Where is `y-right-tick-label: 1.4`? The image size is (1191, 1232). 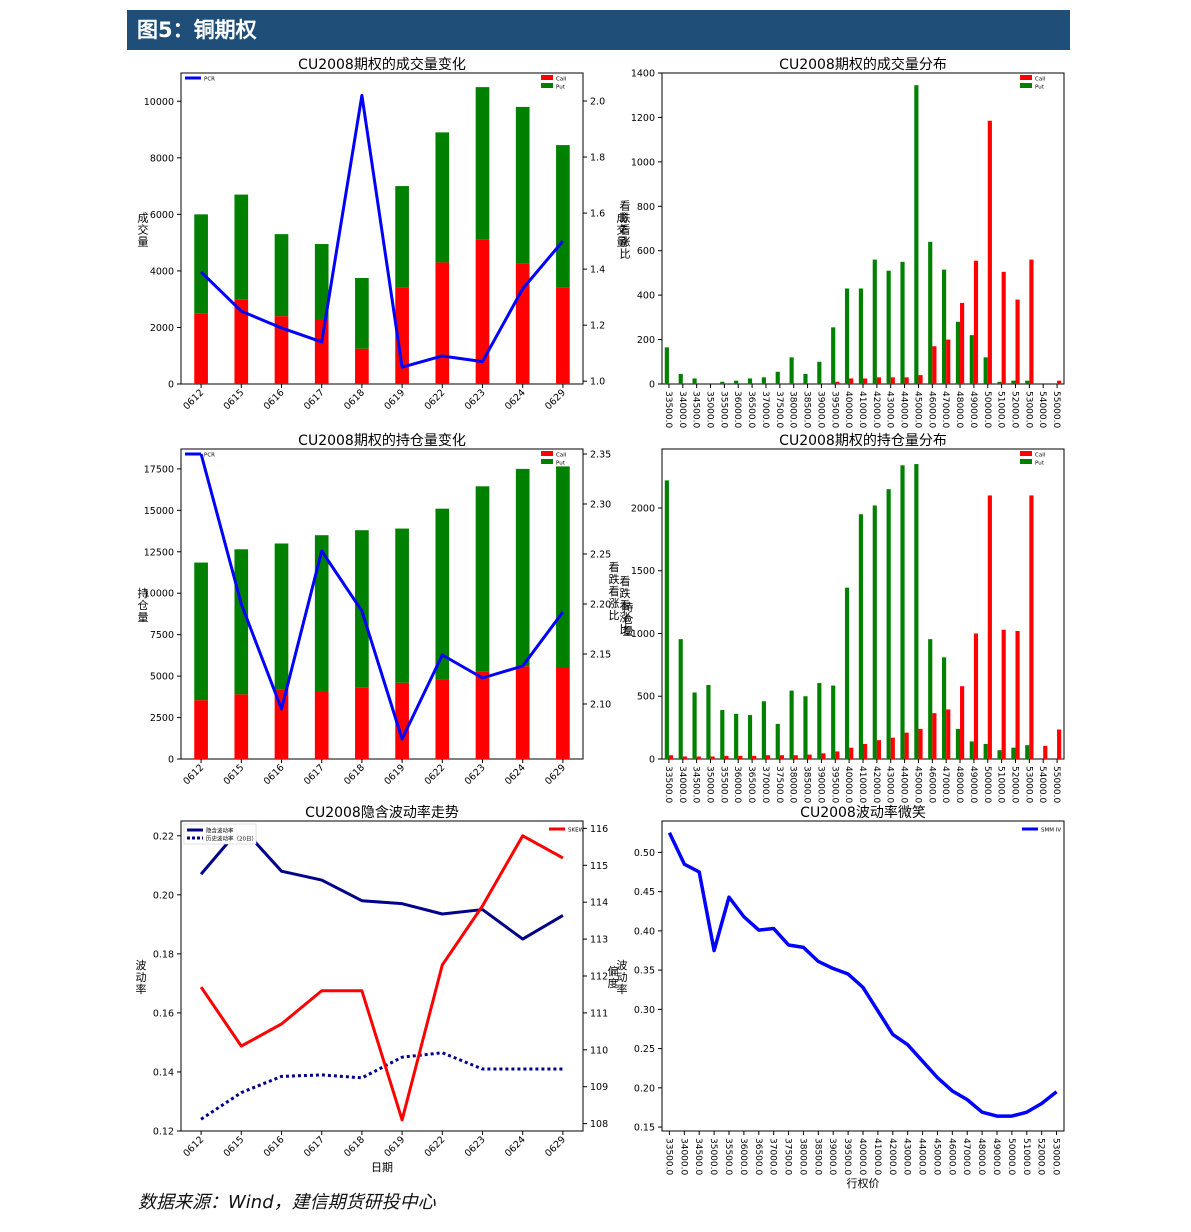
y-right-tick-label: 1.4 is located at coordinates (597, 270).